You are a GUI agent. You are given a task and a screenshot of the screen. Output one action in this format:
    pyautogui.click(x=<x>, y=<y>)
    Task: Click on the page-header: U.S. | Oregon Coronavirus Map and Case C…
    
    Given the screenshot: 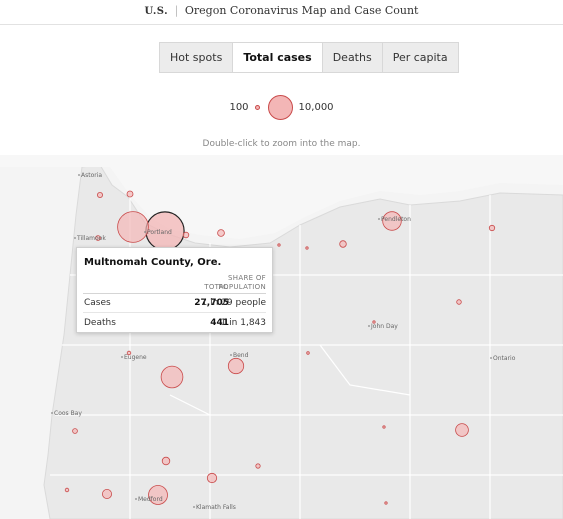 What is the action you would take?
    pyautogui.click(x=281, y=12)
    